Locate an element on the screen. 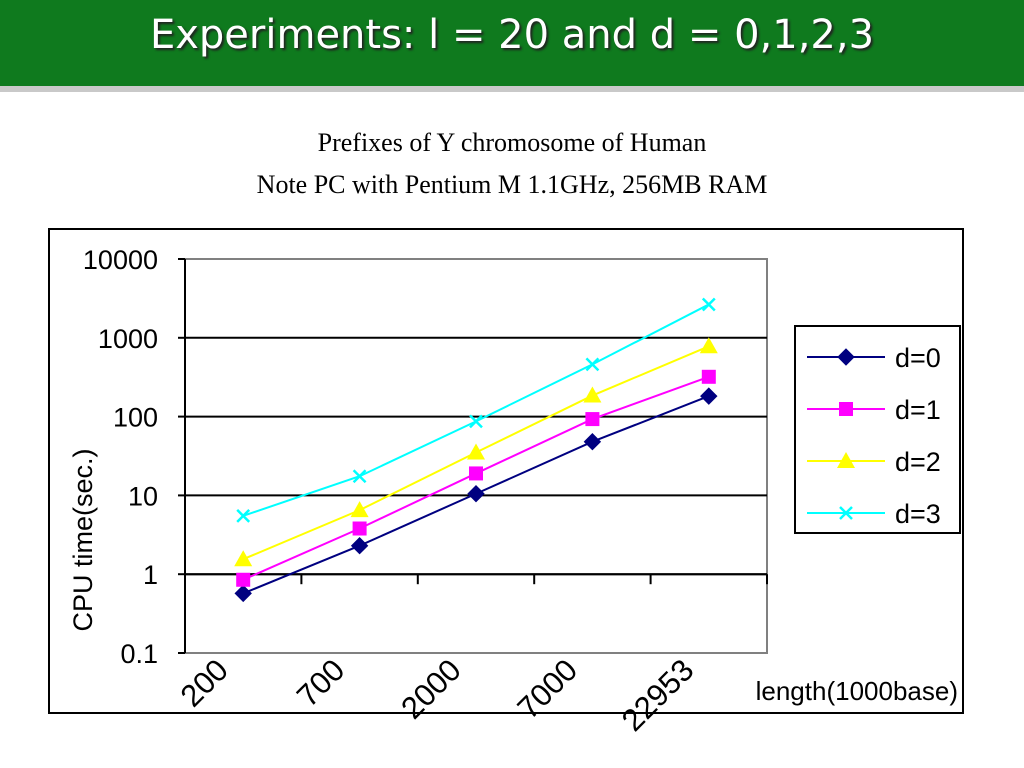 The width and height of the screenshot is (1024, 768). y-tick-label: 1 is located at coordinates (150, 575).